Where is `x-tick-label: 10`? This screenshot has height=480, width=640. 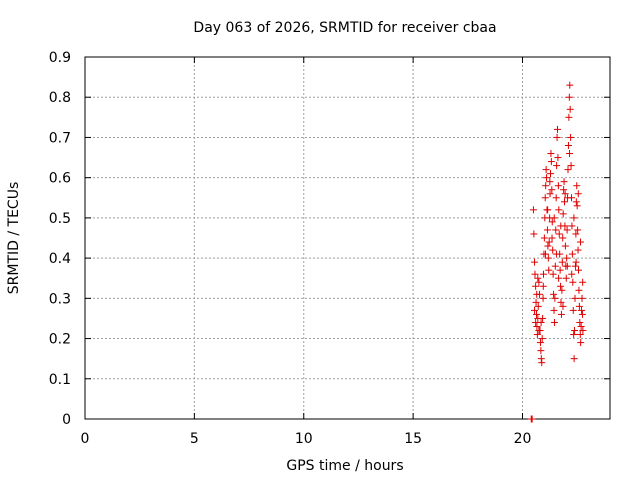
x-tick-label: 10 is located at coordinates (304, 439).